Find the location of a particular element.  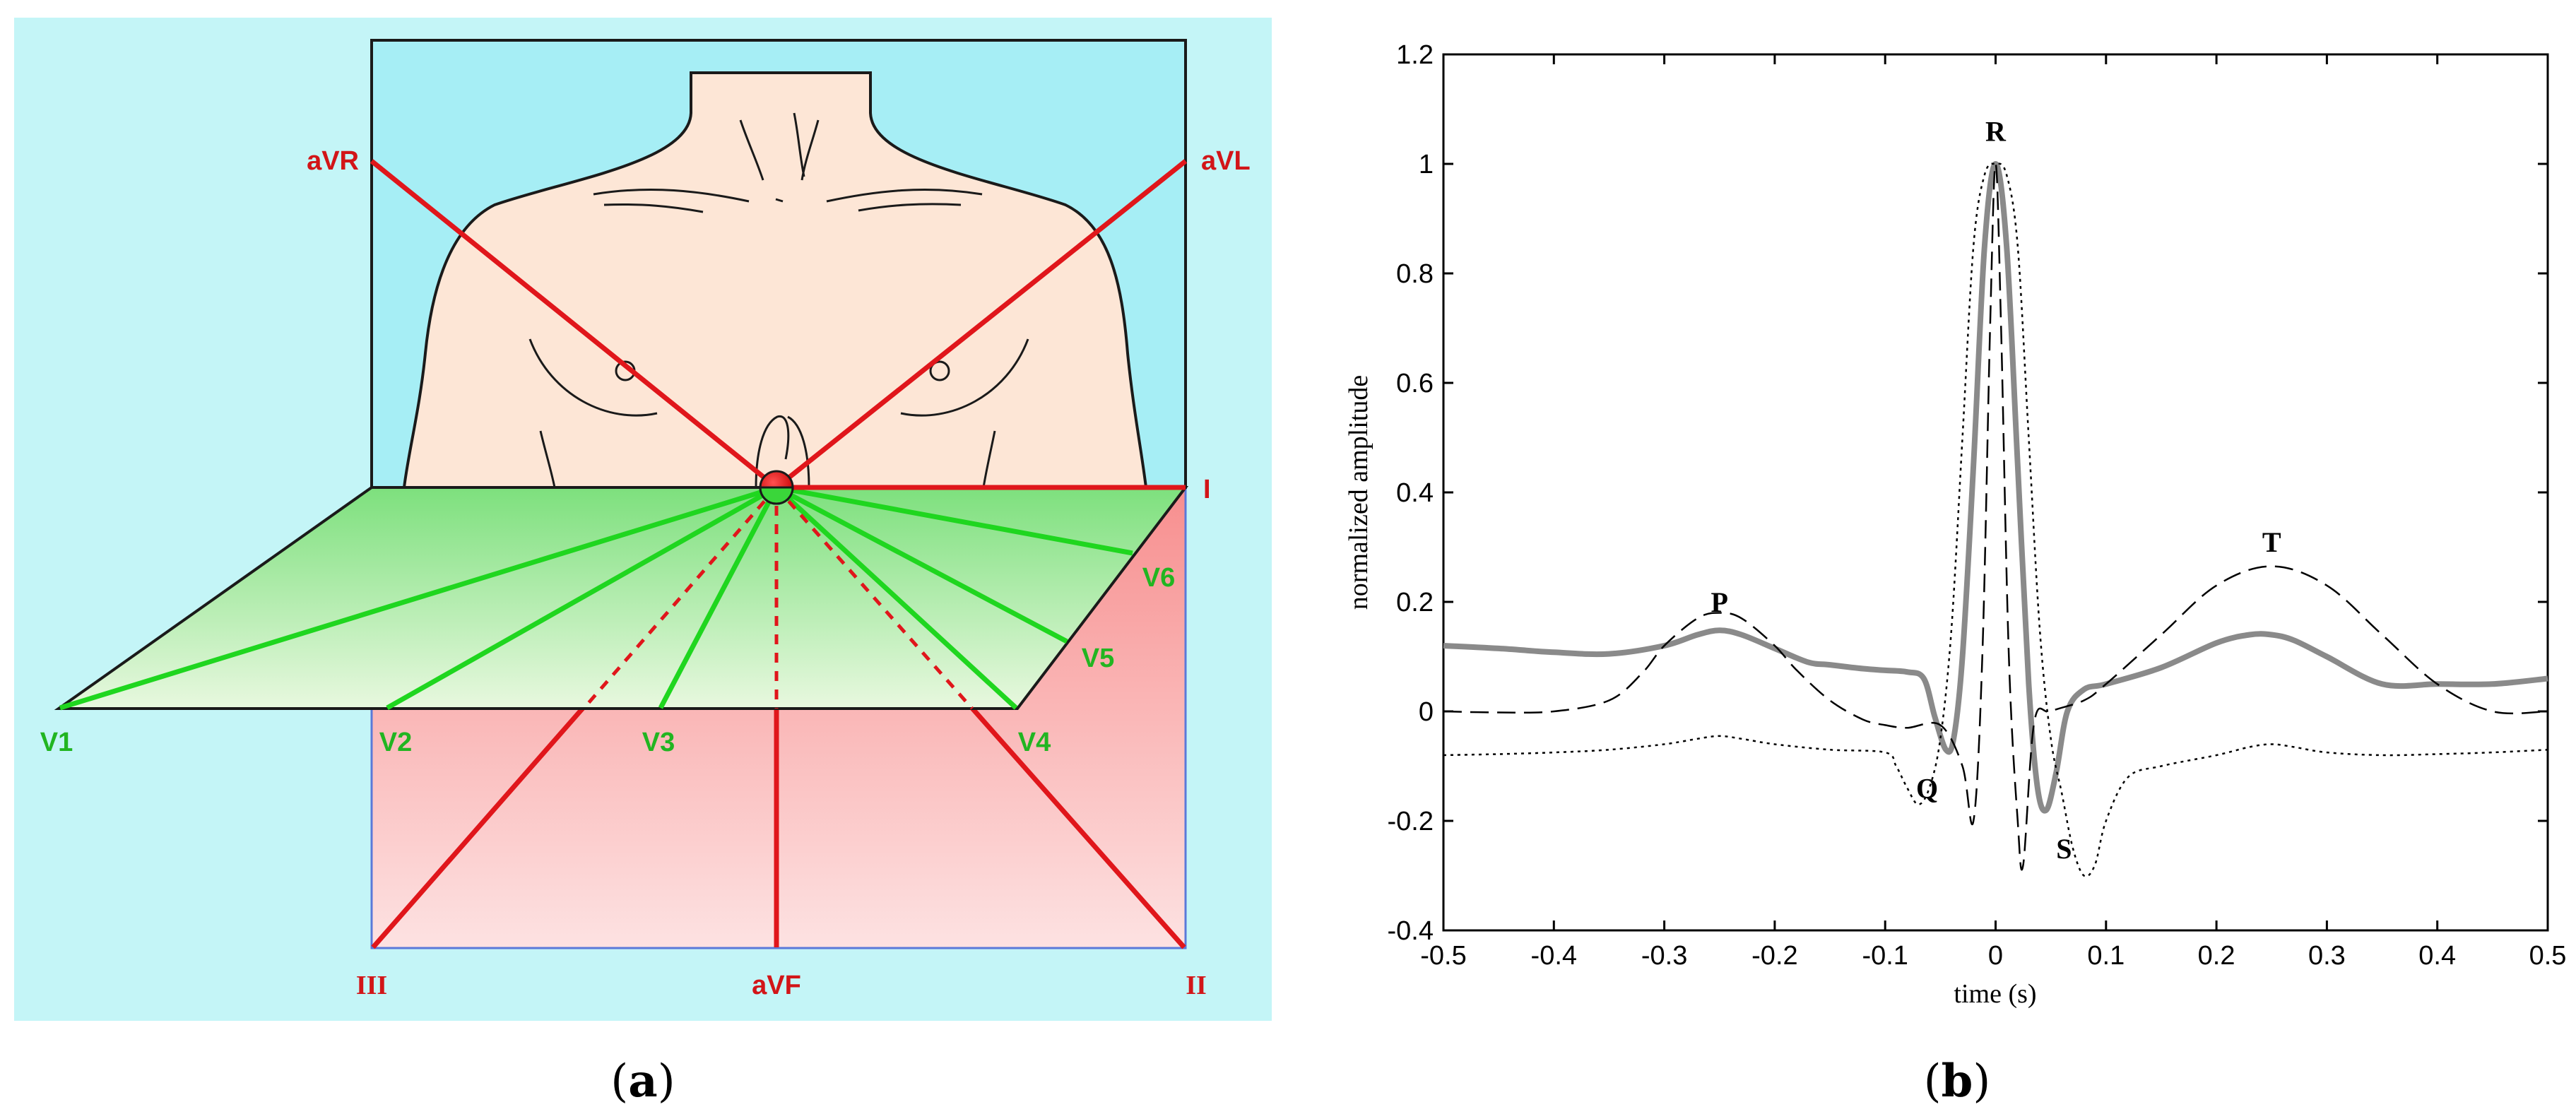

panel-b-caption-letter: b is located at coordinates (1957, 1081).